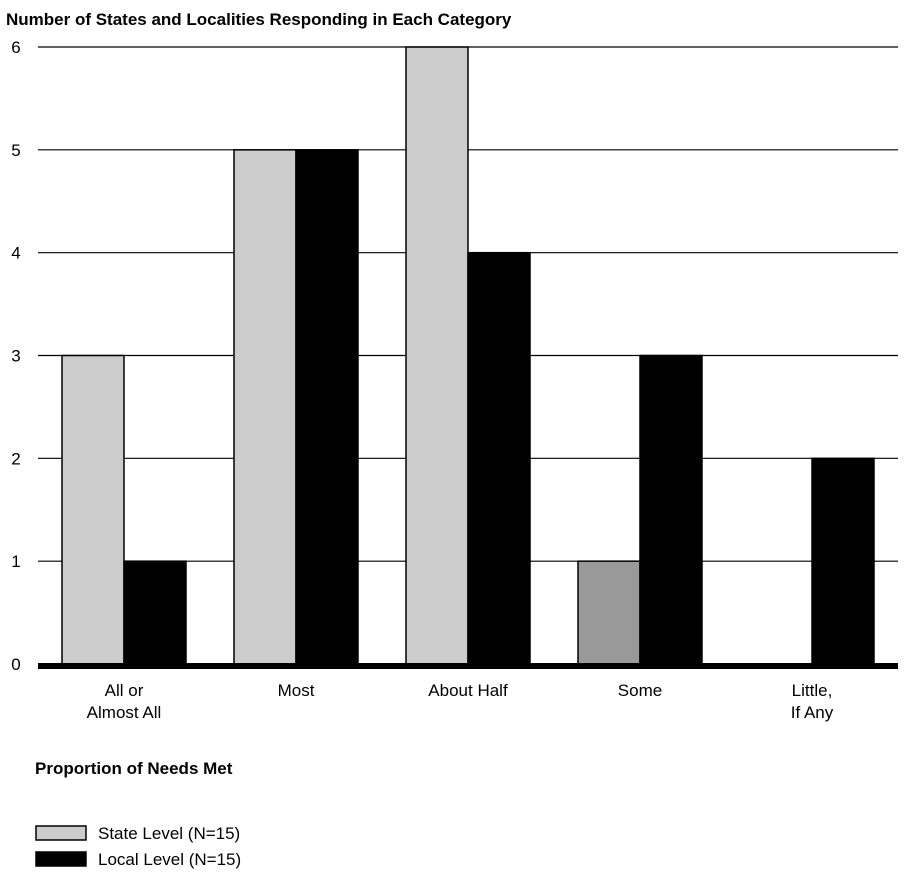  What do you see at coordinates (15, 47) in the screenshot?
I see `y-tick-label: 6` at bounding box center [15, 47].